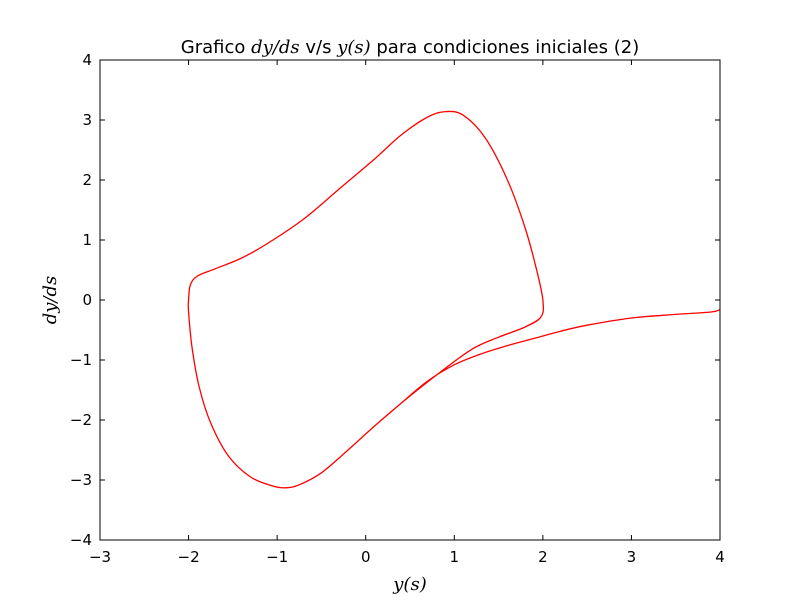 This screenshot has width=800, height=600. What do you see at coordinates (87, 120) in the screenshot?
I see `y-tick-label: 3` at bounding box center [87, 120].